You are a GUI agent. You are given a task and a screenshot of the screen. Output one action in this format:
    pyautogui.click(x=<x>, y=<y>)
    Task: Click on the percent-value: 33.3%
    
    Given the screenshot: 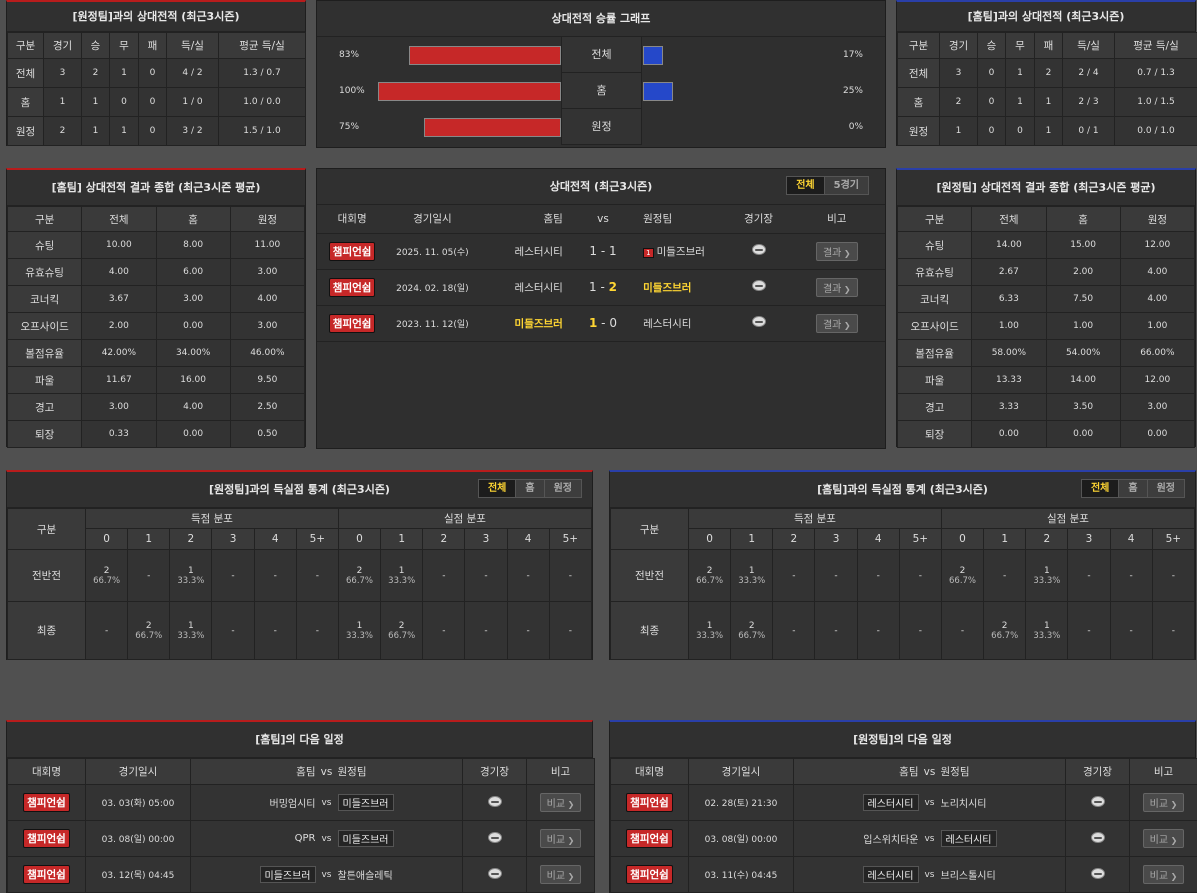 What is the action you would take?
    pyautogui.click(x=1047, y=580)
    